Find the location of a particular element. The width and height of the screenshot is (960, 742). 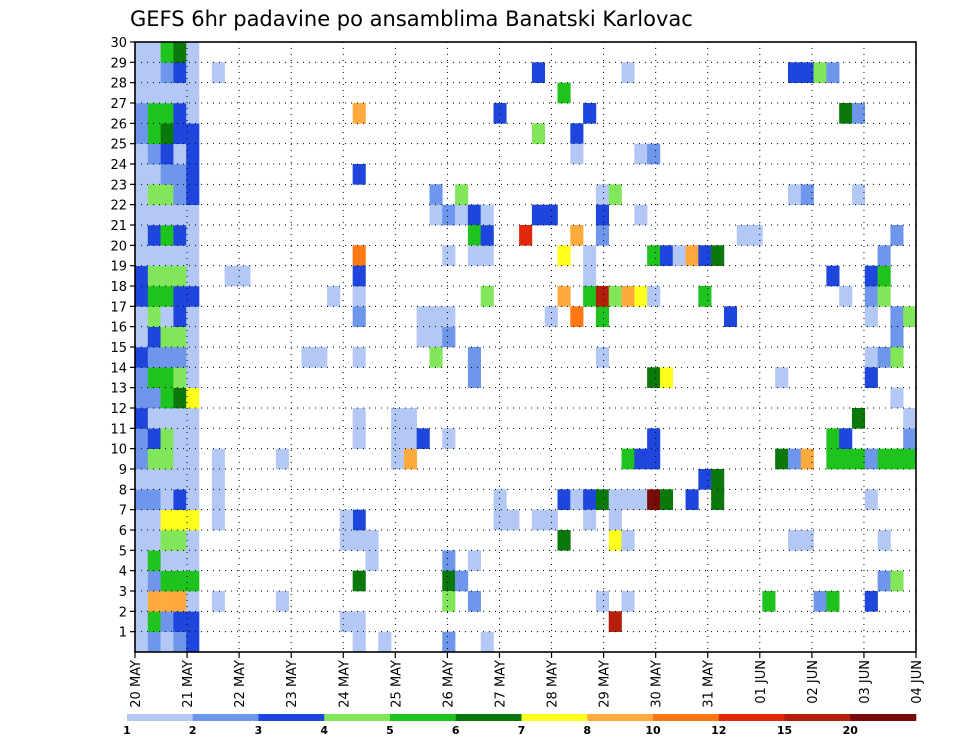

y-tick-label: 1 is located at coordinates (123, 633).